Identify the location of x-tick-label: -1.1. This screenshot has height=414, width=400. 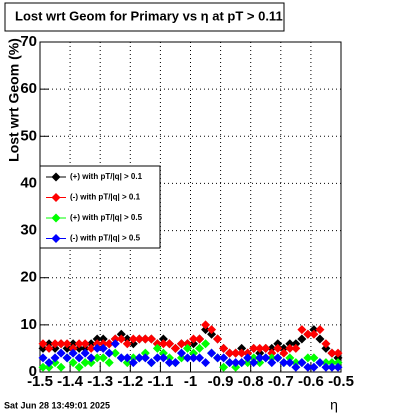
(160, 381).